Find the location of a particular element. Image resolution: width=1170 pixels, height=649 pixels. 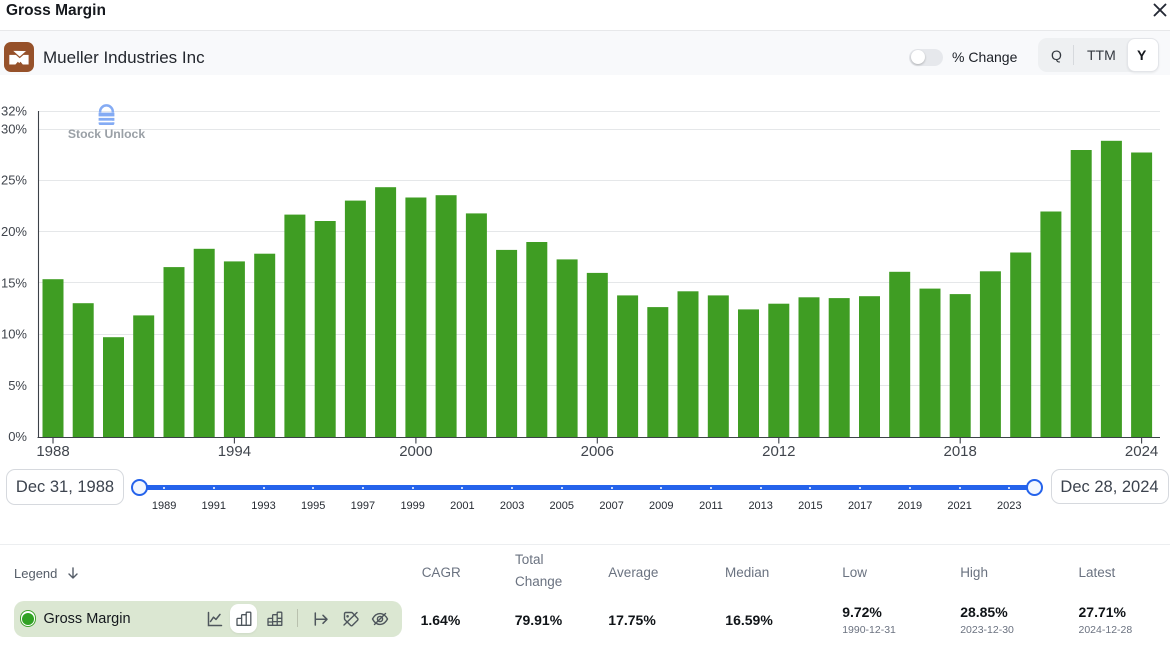

svg-text: 20% is located at coordinates (14, 231).